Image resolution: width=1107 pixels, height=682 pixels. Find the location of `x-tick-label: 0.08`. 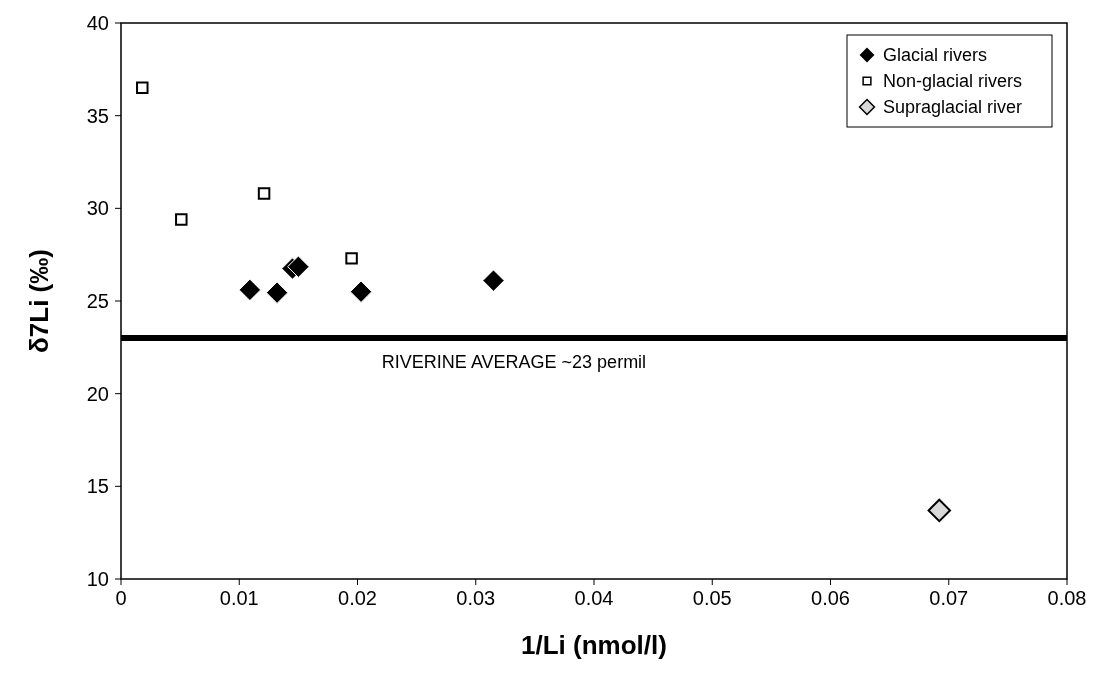

x-tick-label: 0.08 is located at coordinates (1067, 598).